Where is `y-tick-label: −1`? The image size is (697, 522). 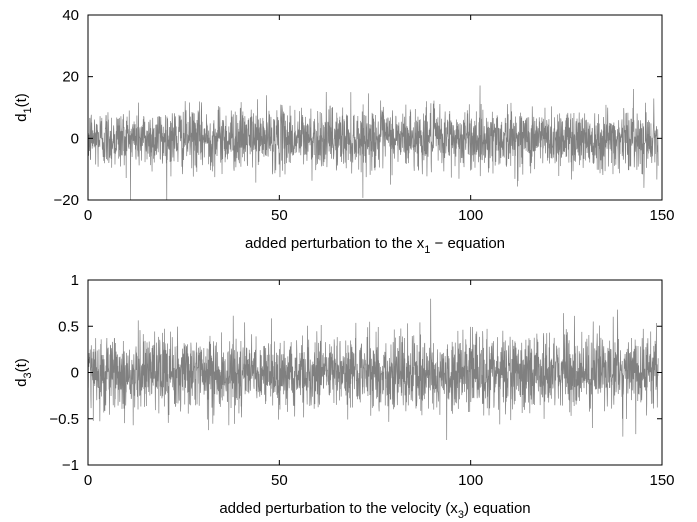
y-tick-label: −1 is located at coordinates (70, 465).